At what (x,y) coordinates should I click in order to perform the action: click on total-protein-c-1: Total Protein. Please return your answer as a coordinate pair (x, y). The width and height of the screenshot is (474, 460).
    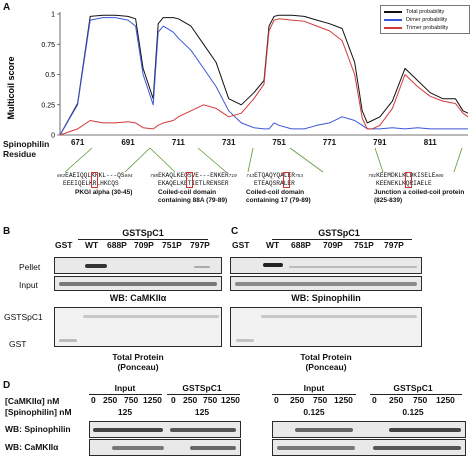
    Looking at the image, I should click on (326, 357).